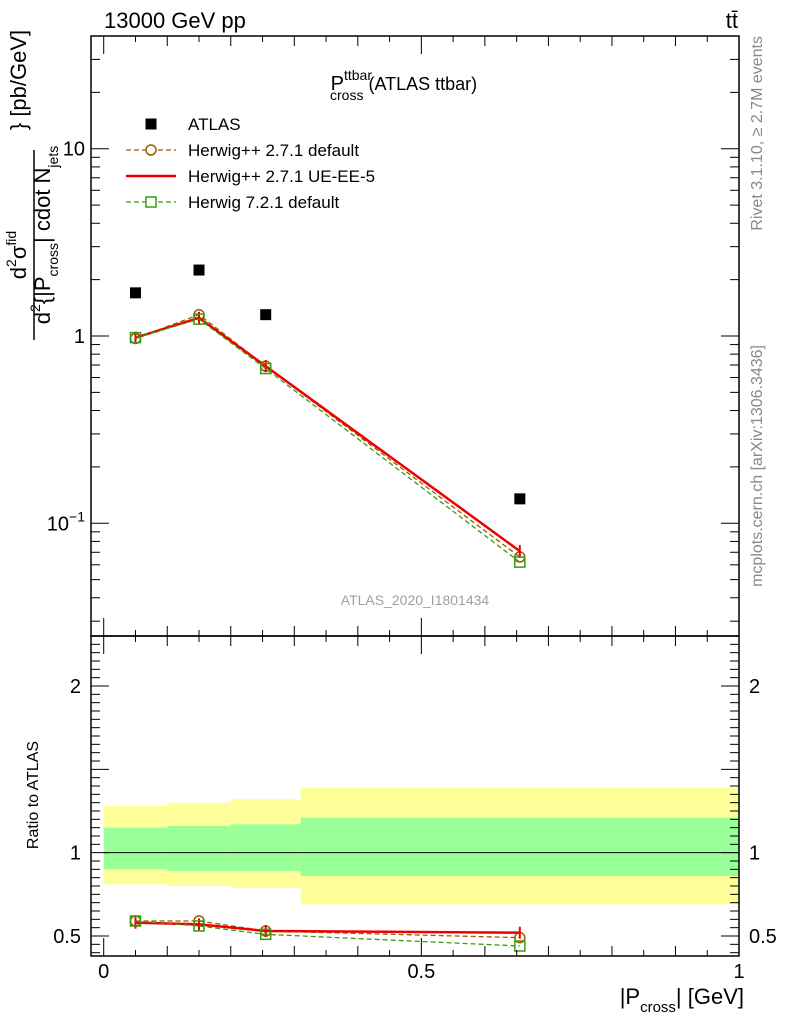 This screenshot has height=1024, width=786. What do you see at coordinates (732, 20) in the screenshot?
I see `process-label: tt̄` at bounding box center [732, 20].